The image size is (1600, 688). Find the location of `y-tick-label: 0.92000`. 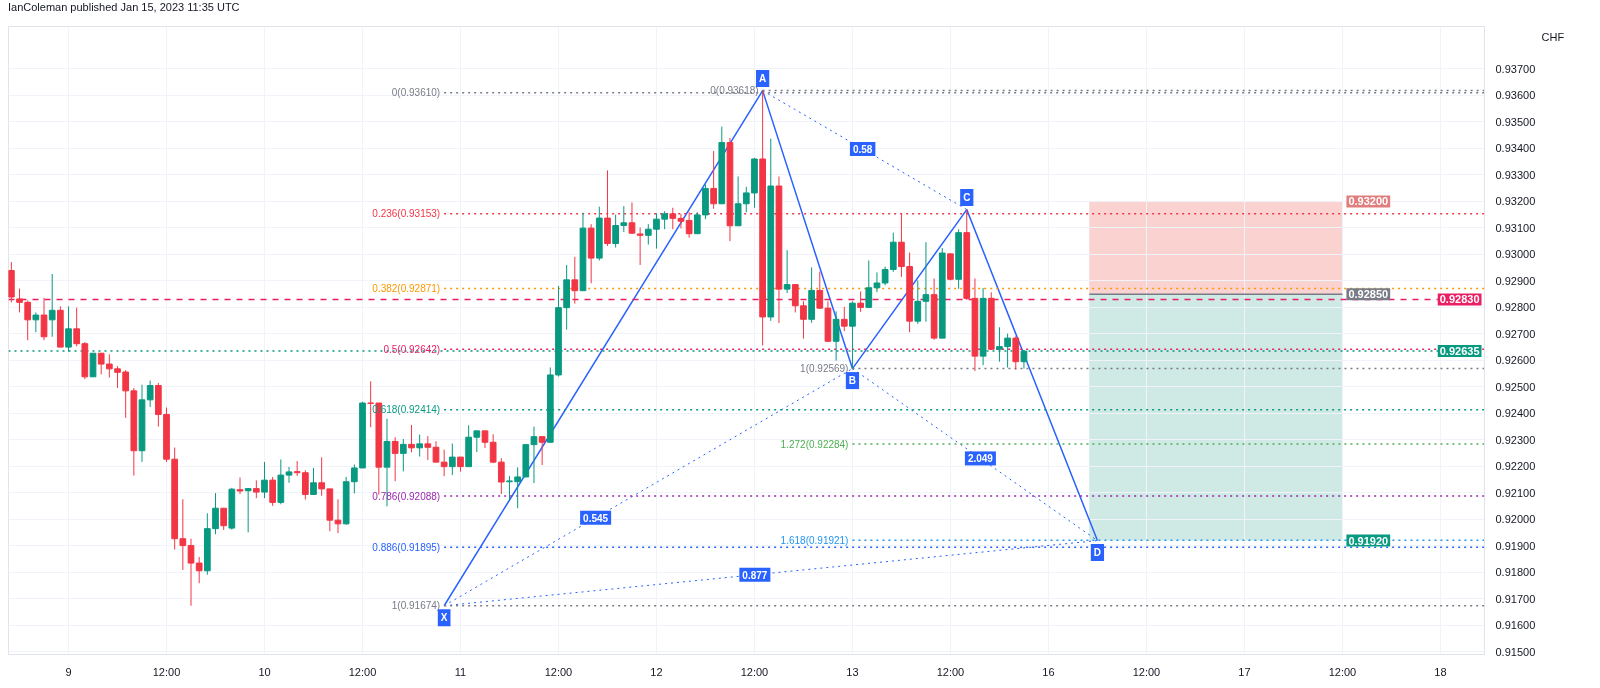

y-tick-label: 0.92000 is located at coordinates (1515, 519).